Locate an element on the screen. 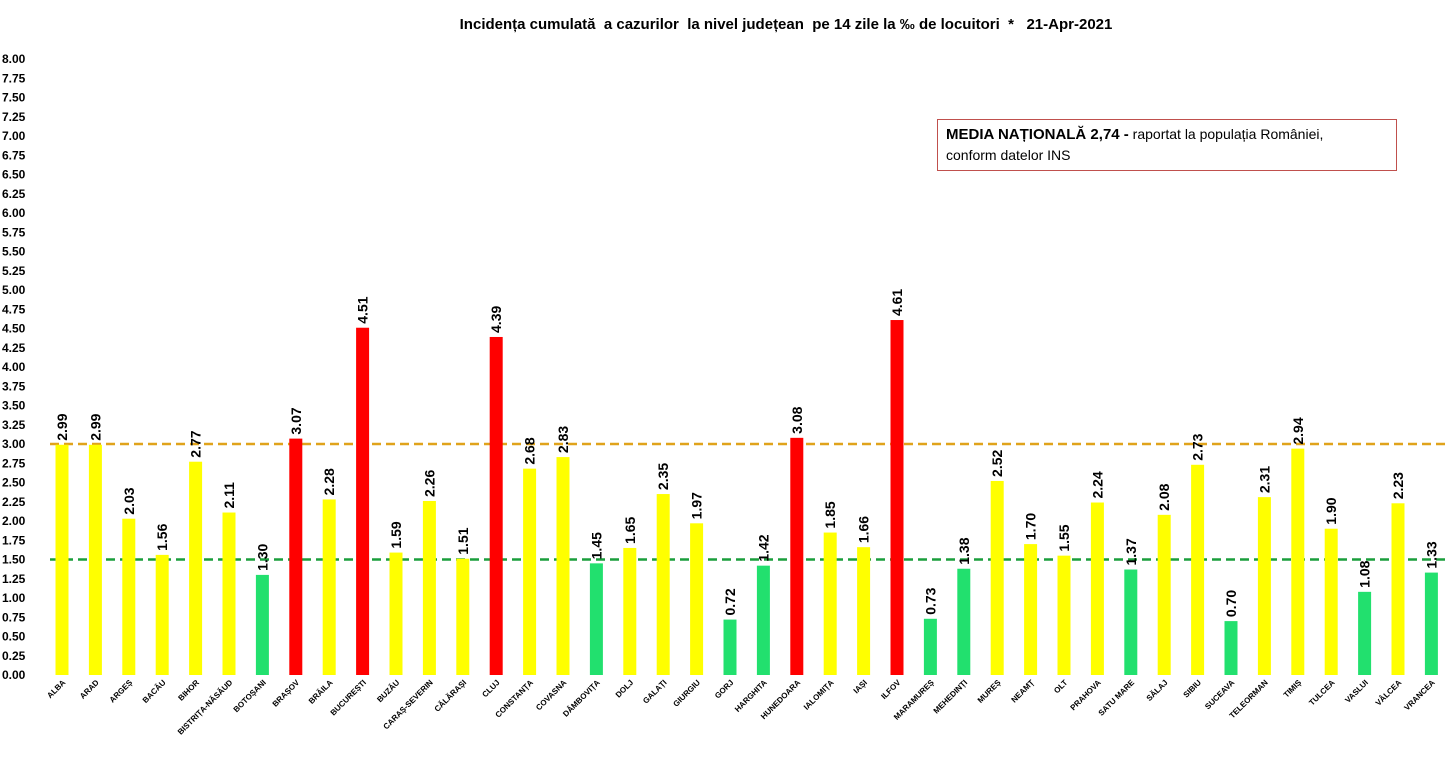  value-label: 4.61 is located at coordinates (897, 302).